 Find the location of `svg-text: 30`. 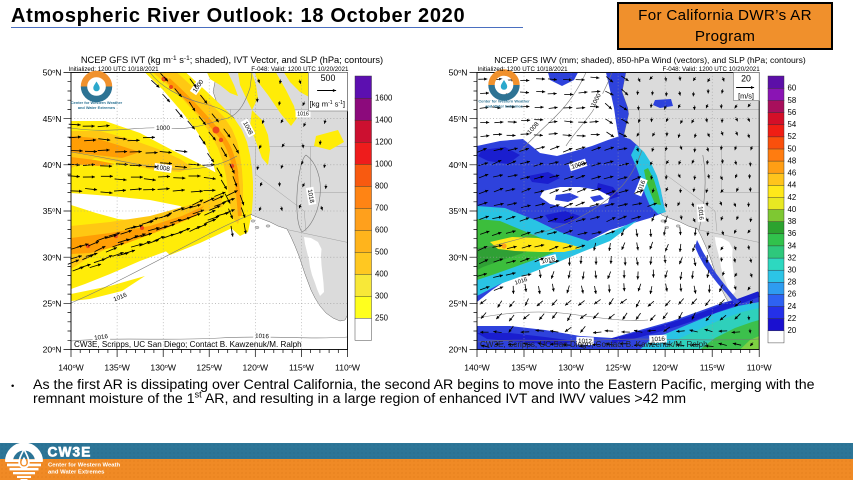

svg-text: 30 is located at coordinates (792, 270).